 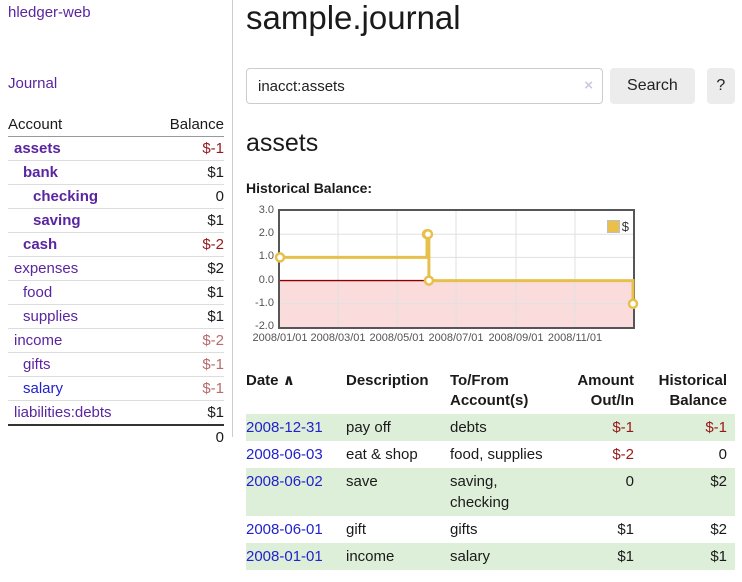 I want to click on sort-ascending-icon: ∧, so click(x=288, y=380).